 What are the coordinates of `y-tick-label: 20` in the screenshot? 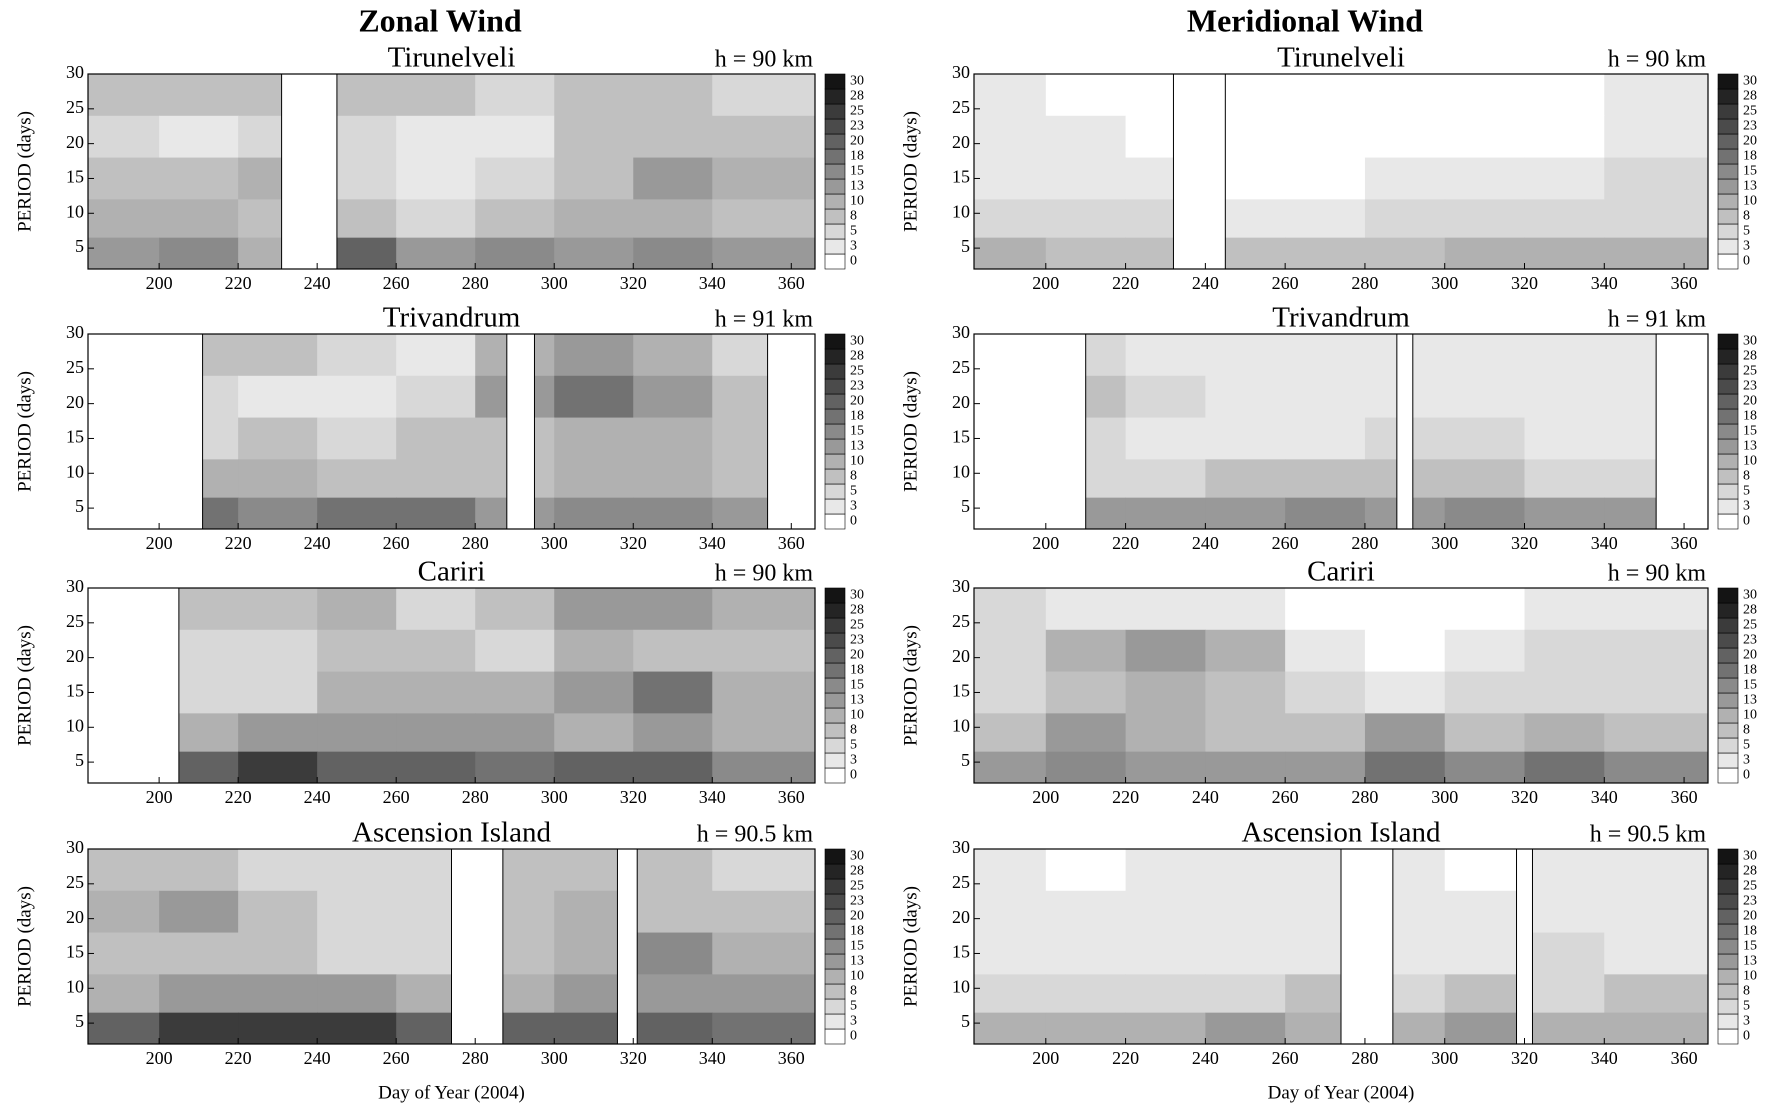 It's located at (75, 656).